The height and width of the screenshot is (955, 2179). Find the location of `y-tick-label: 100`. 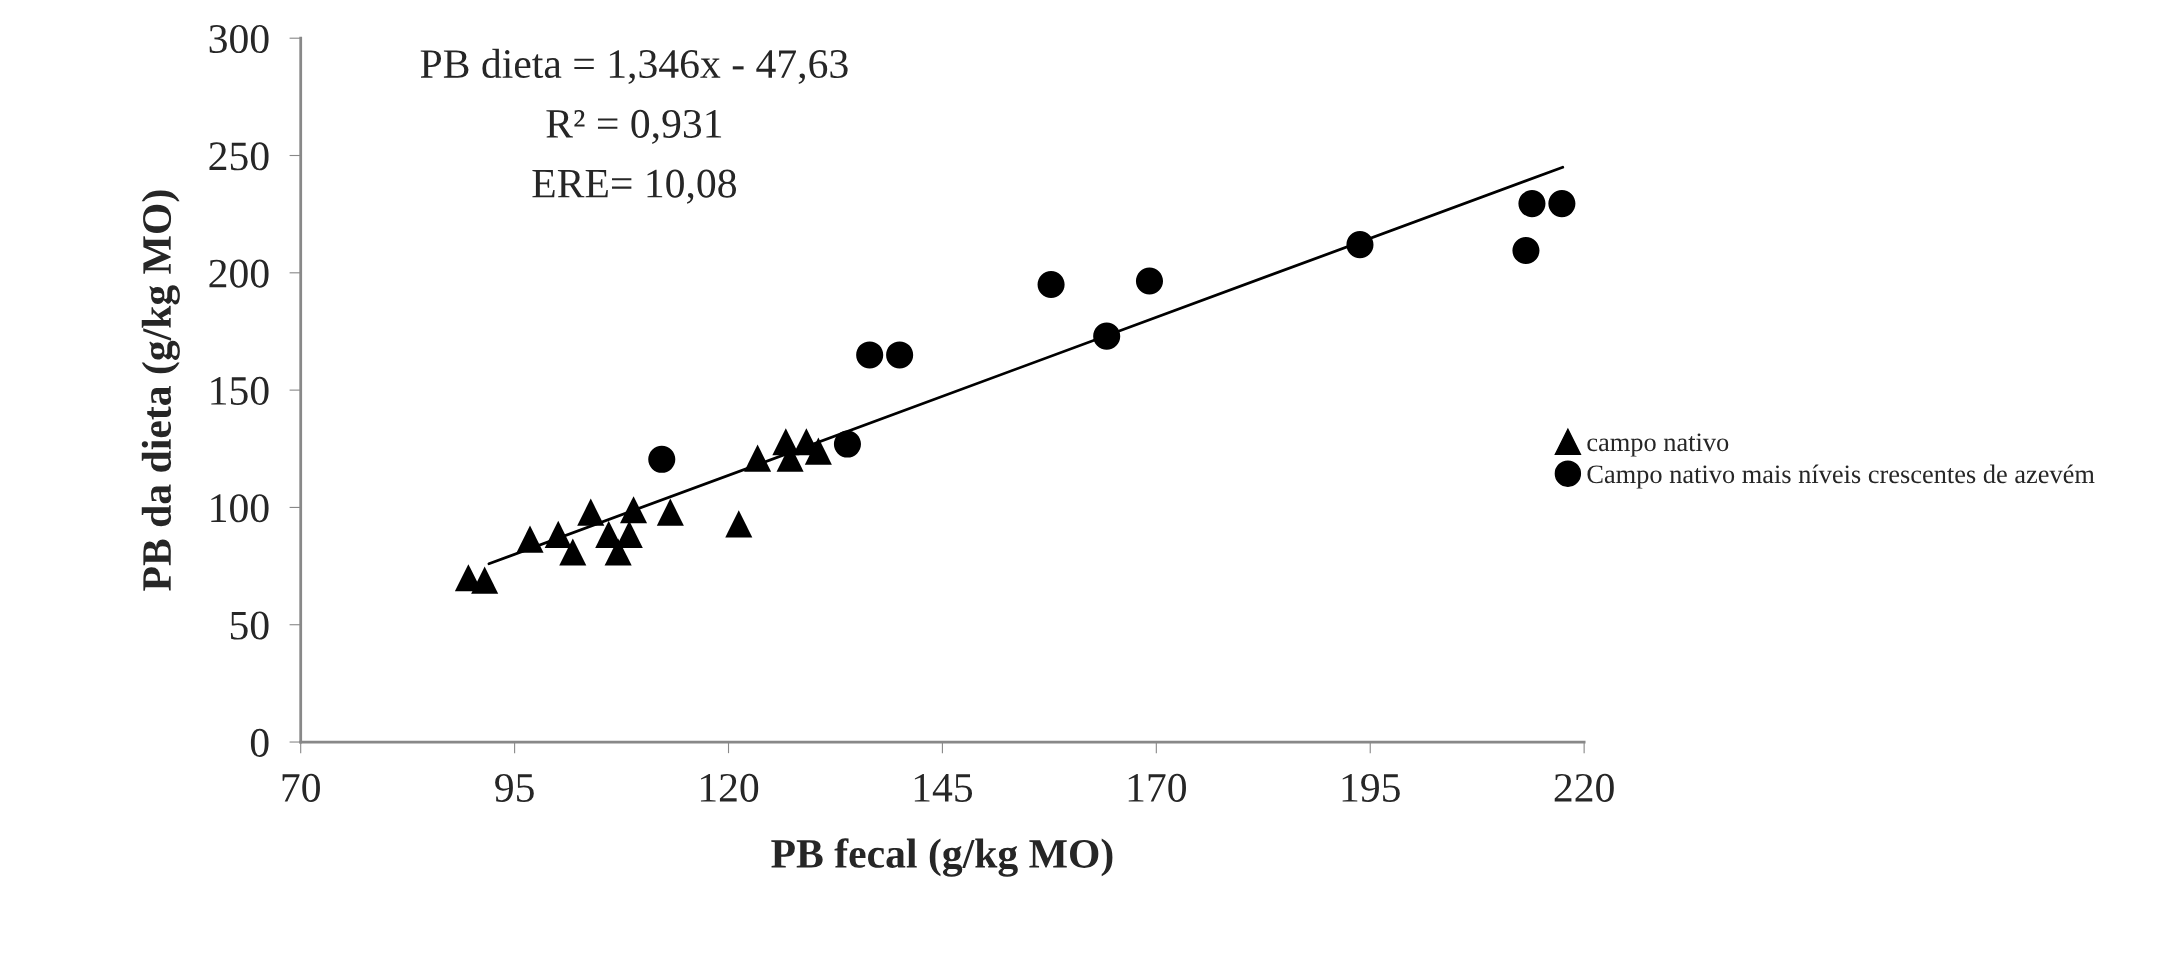

y-tick-label: 100 is located at coordinates (240, 508).